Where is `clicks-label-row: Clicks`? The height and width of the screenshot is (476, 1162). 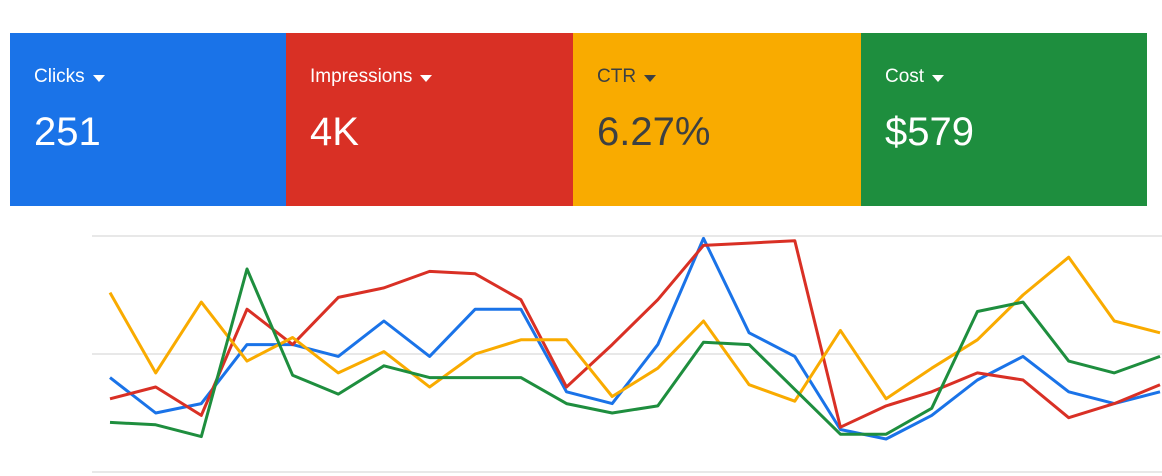 clicks-label-row: Clicks is located at coordinates (160, 77).